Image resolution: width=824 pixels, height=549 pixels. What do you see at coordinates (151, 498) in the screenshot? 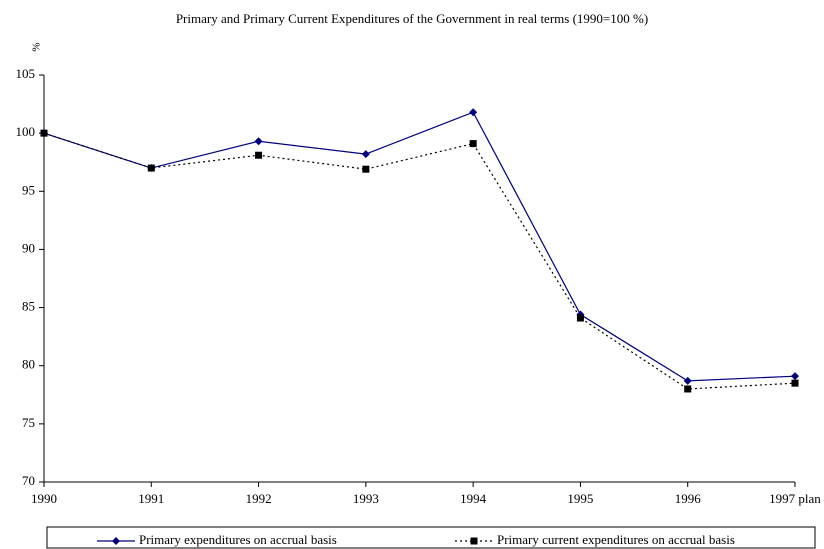
I see `x-tick-label: 1991` at bounding box center [151, 498].